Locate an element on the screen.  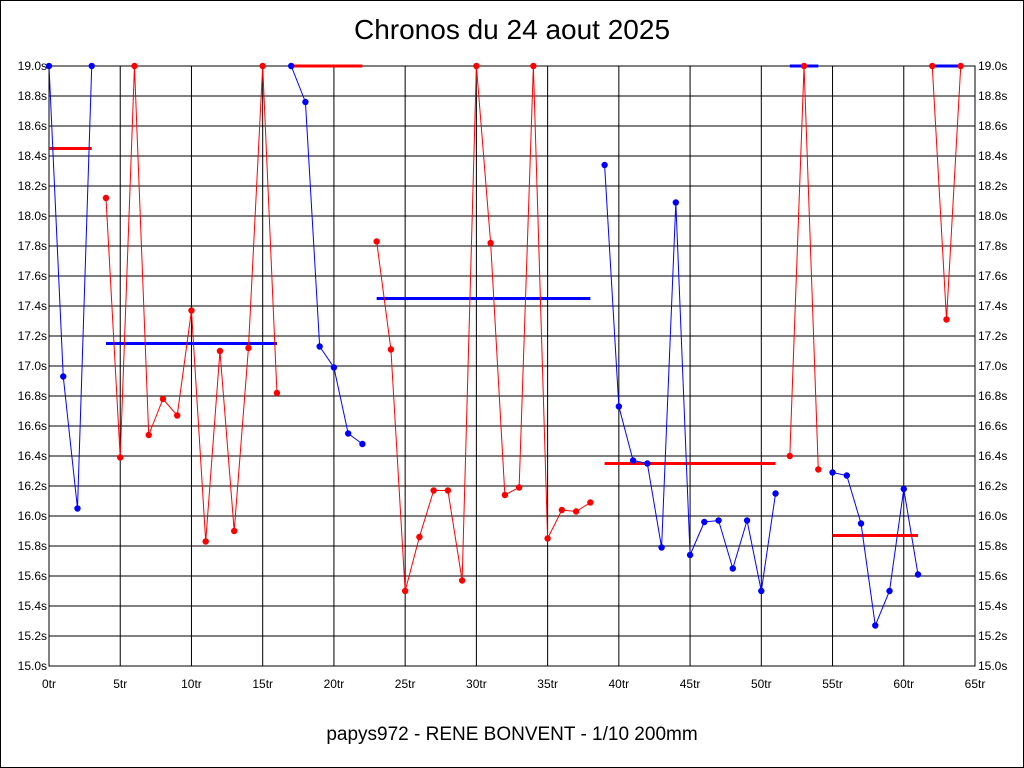
y-tick-label-left: 18.0s is located at coordinates (32, 216).